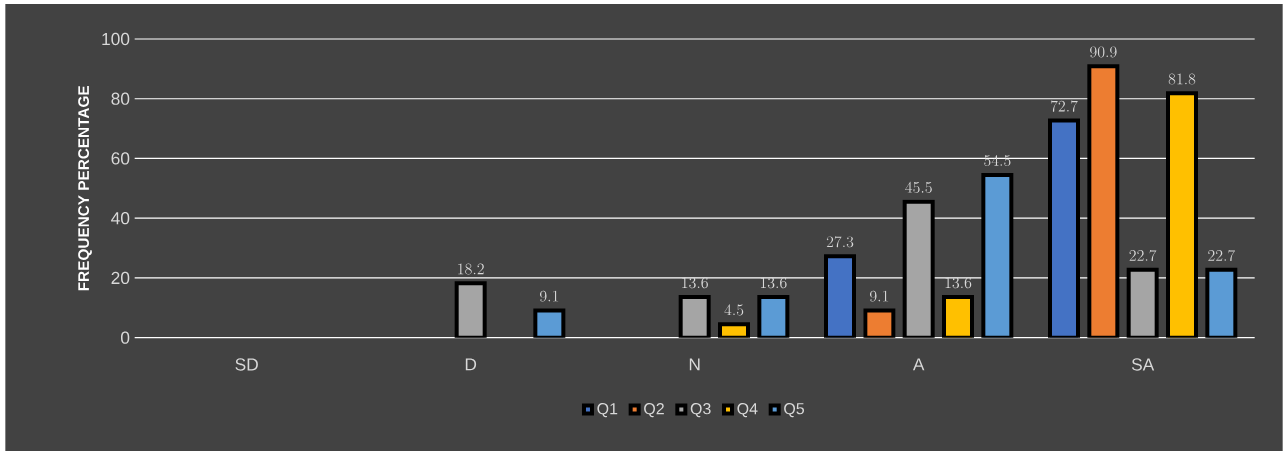 This screenshot has height=455, width=1288. Describe the element at coordinates (918, 187) in the screenshot. I see `data-label: 45.5` at that location.